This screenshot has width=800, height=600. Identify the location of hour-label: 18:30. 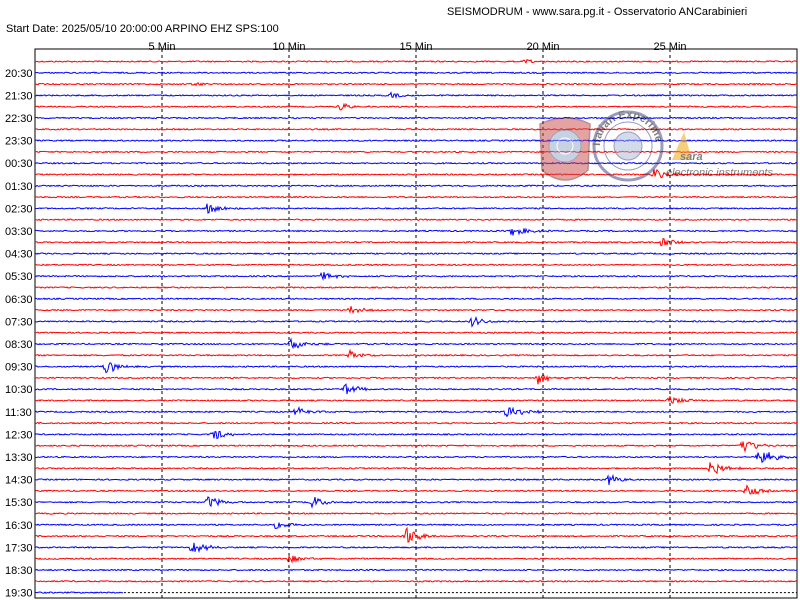
(19, 571).